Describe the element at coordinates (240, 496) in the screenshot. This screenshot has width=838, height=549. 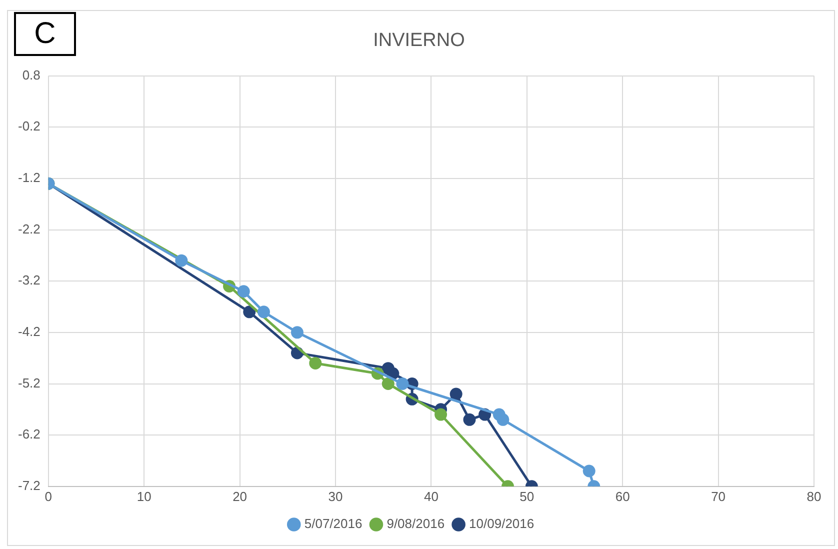
I see `x-tick-label: 20` at that location.